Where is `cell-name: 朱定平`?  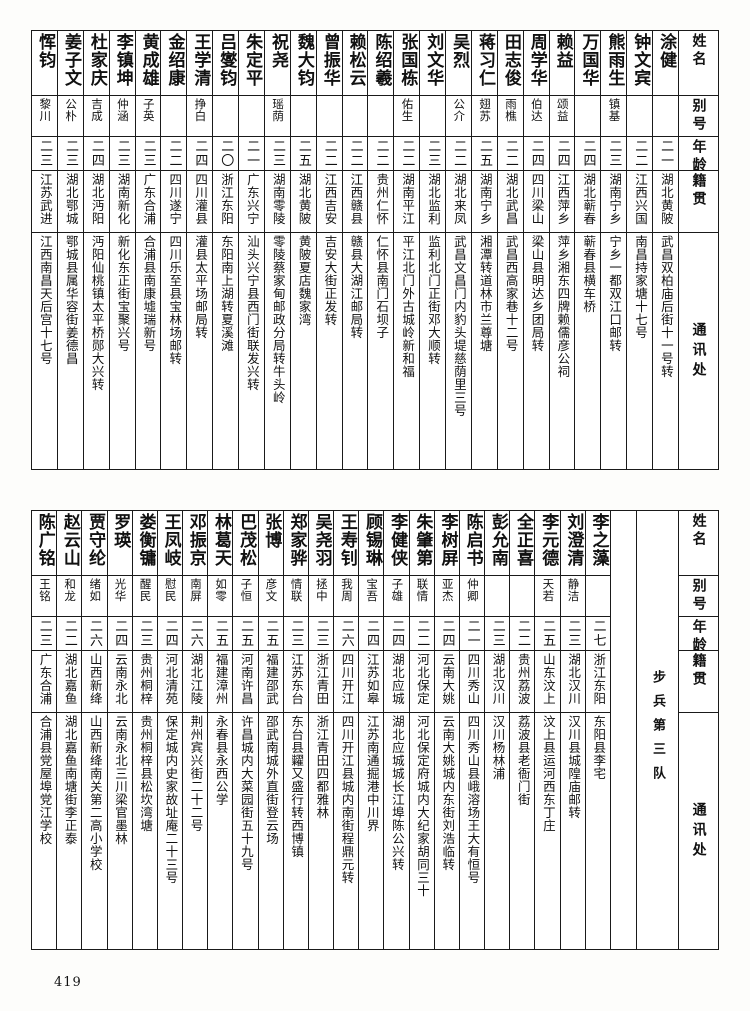 cell-name: 朱定平 is located at coordinates (251, 63).